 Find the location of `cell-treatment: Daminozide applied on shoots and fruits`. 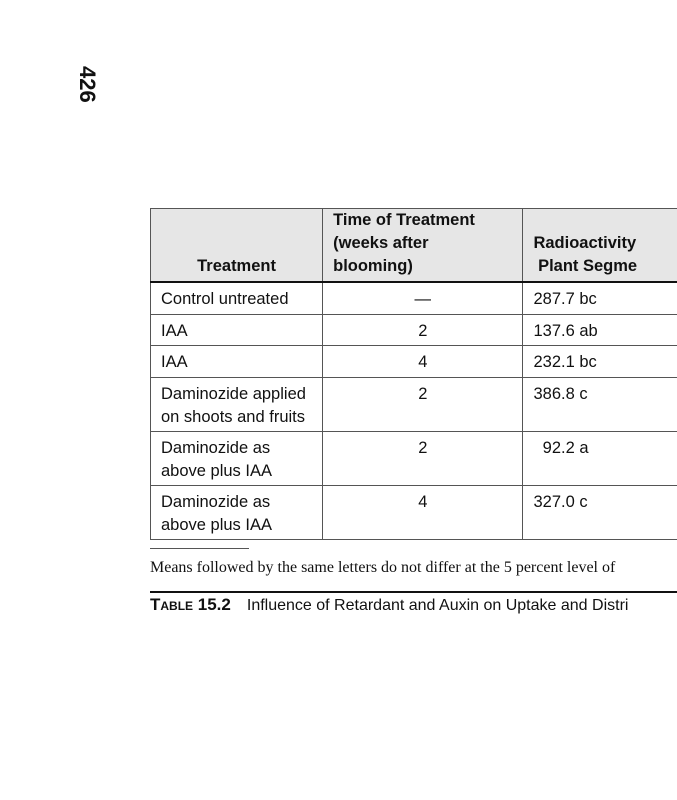

cell-treatment: Daminozide applied on shoots and fruits is located at coordinates (236, 404).